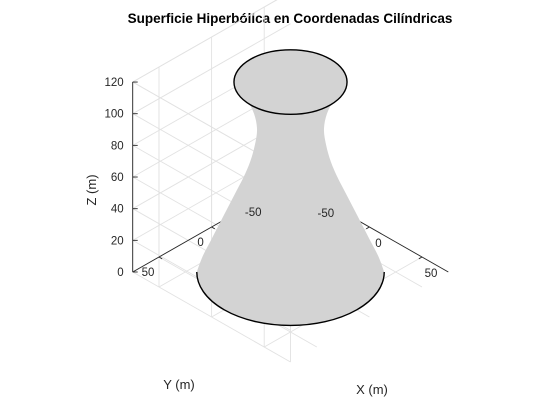 The width and height of the screenshot is (560, 420). What do you see at coordinates (253, 213) in the screenshot?
I see `y-tick-label: -50` at bounding box center [253, 213].